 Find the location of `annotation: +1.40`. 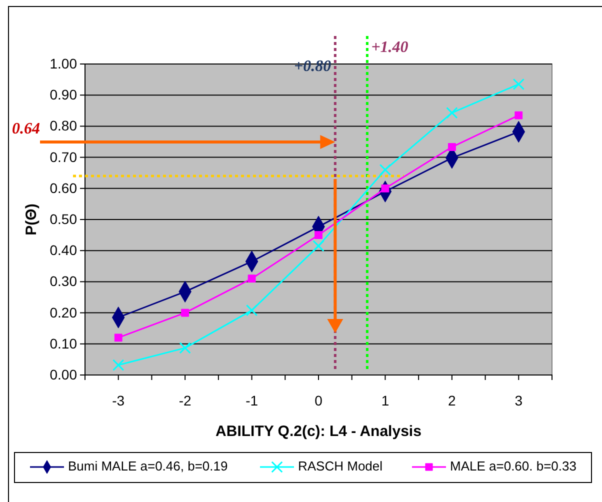

annotation: +1.40 is located at coordinates (389, 47).